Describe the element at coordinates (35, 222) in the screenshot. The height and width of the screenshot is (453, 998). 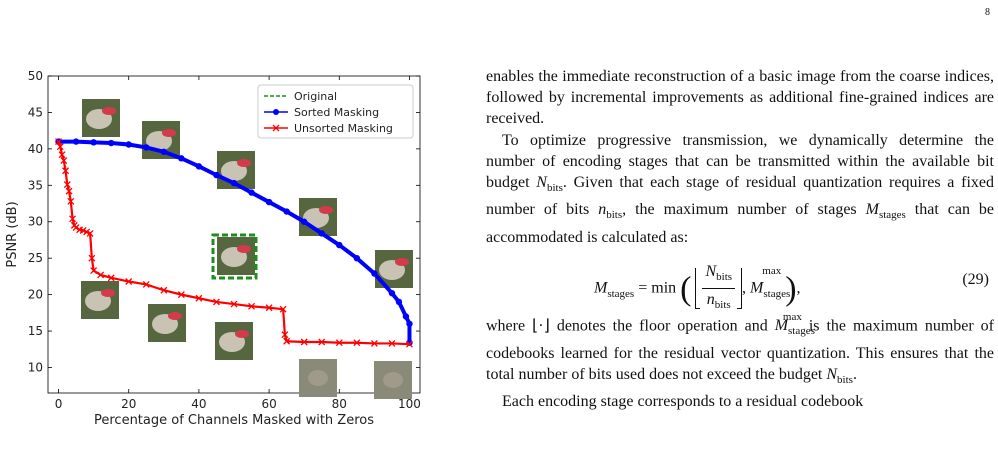
I see `y-tick-label: 30` at that location.